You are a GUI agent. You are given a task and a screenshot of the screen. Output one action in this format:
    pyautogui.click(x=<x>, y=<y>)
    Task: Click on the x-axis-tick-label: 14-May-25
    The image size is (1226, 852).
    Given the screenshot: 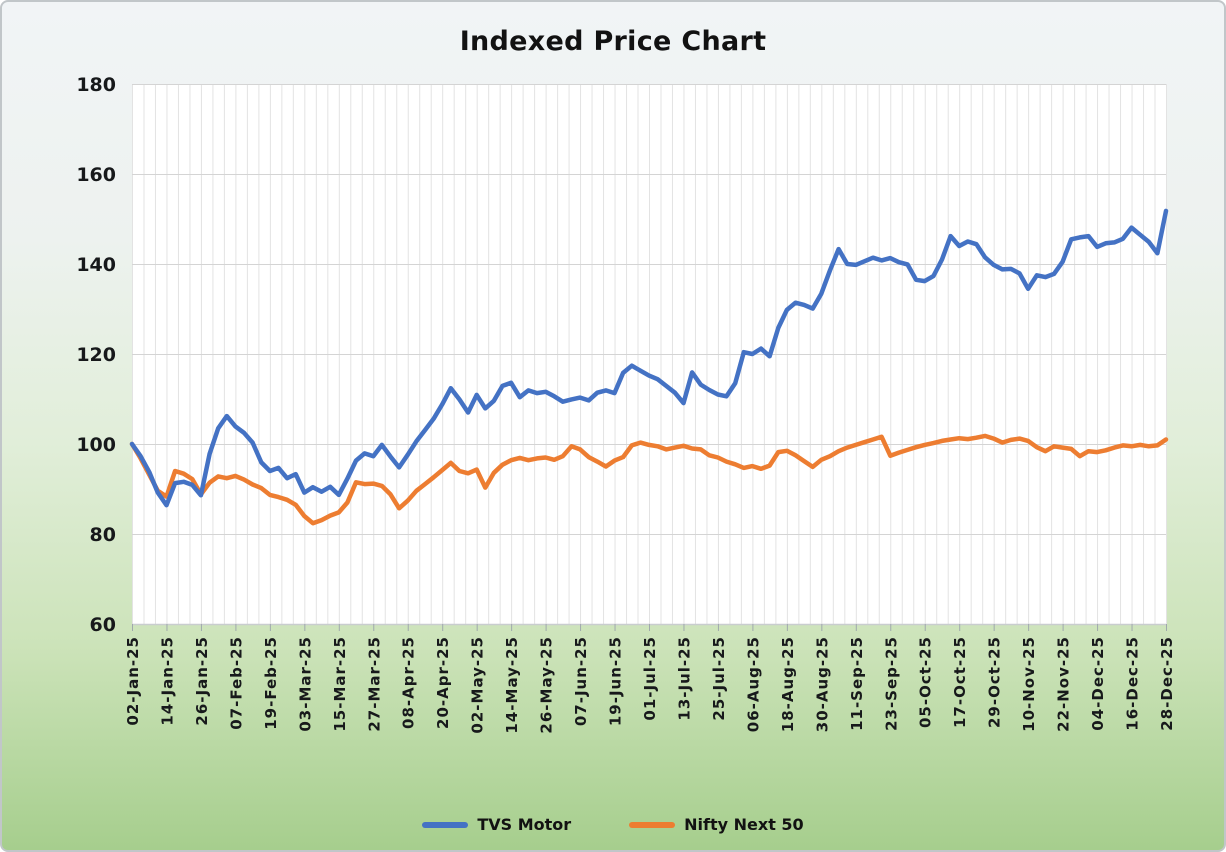 What is the action you would take?
    pyautogui.click(x=512, y=685)
    